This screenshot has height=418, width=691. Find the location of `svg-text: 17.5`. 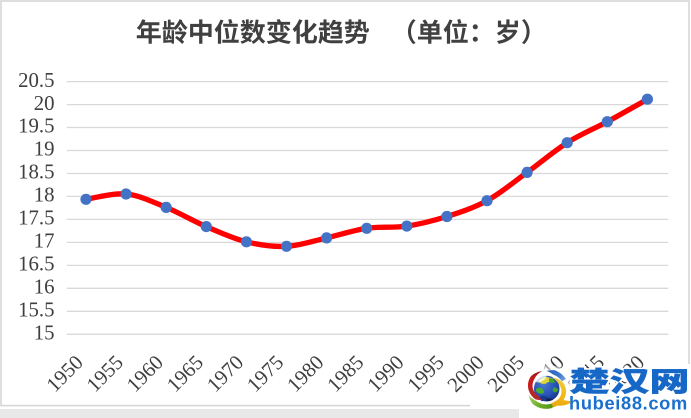

svg-text: 17.5 is located at coordinates (36, 218).